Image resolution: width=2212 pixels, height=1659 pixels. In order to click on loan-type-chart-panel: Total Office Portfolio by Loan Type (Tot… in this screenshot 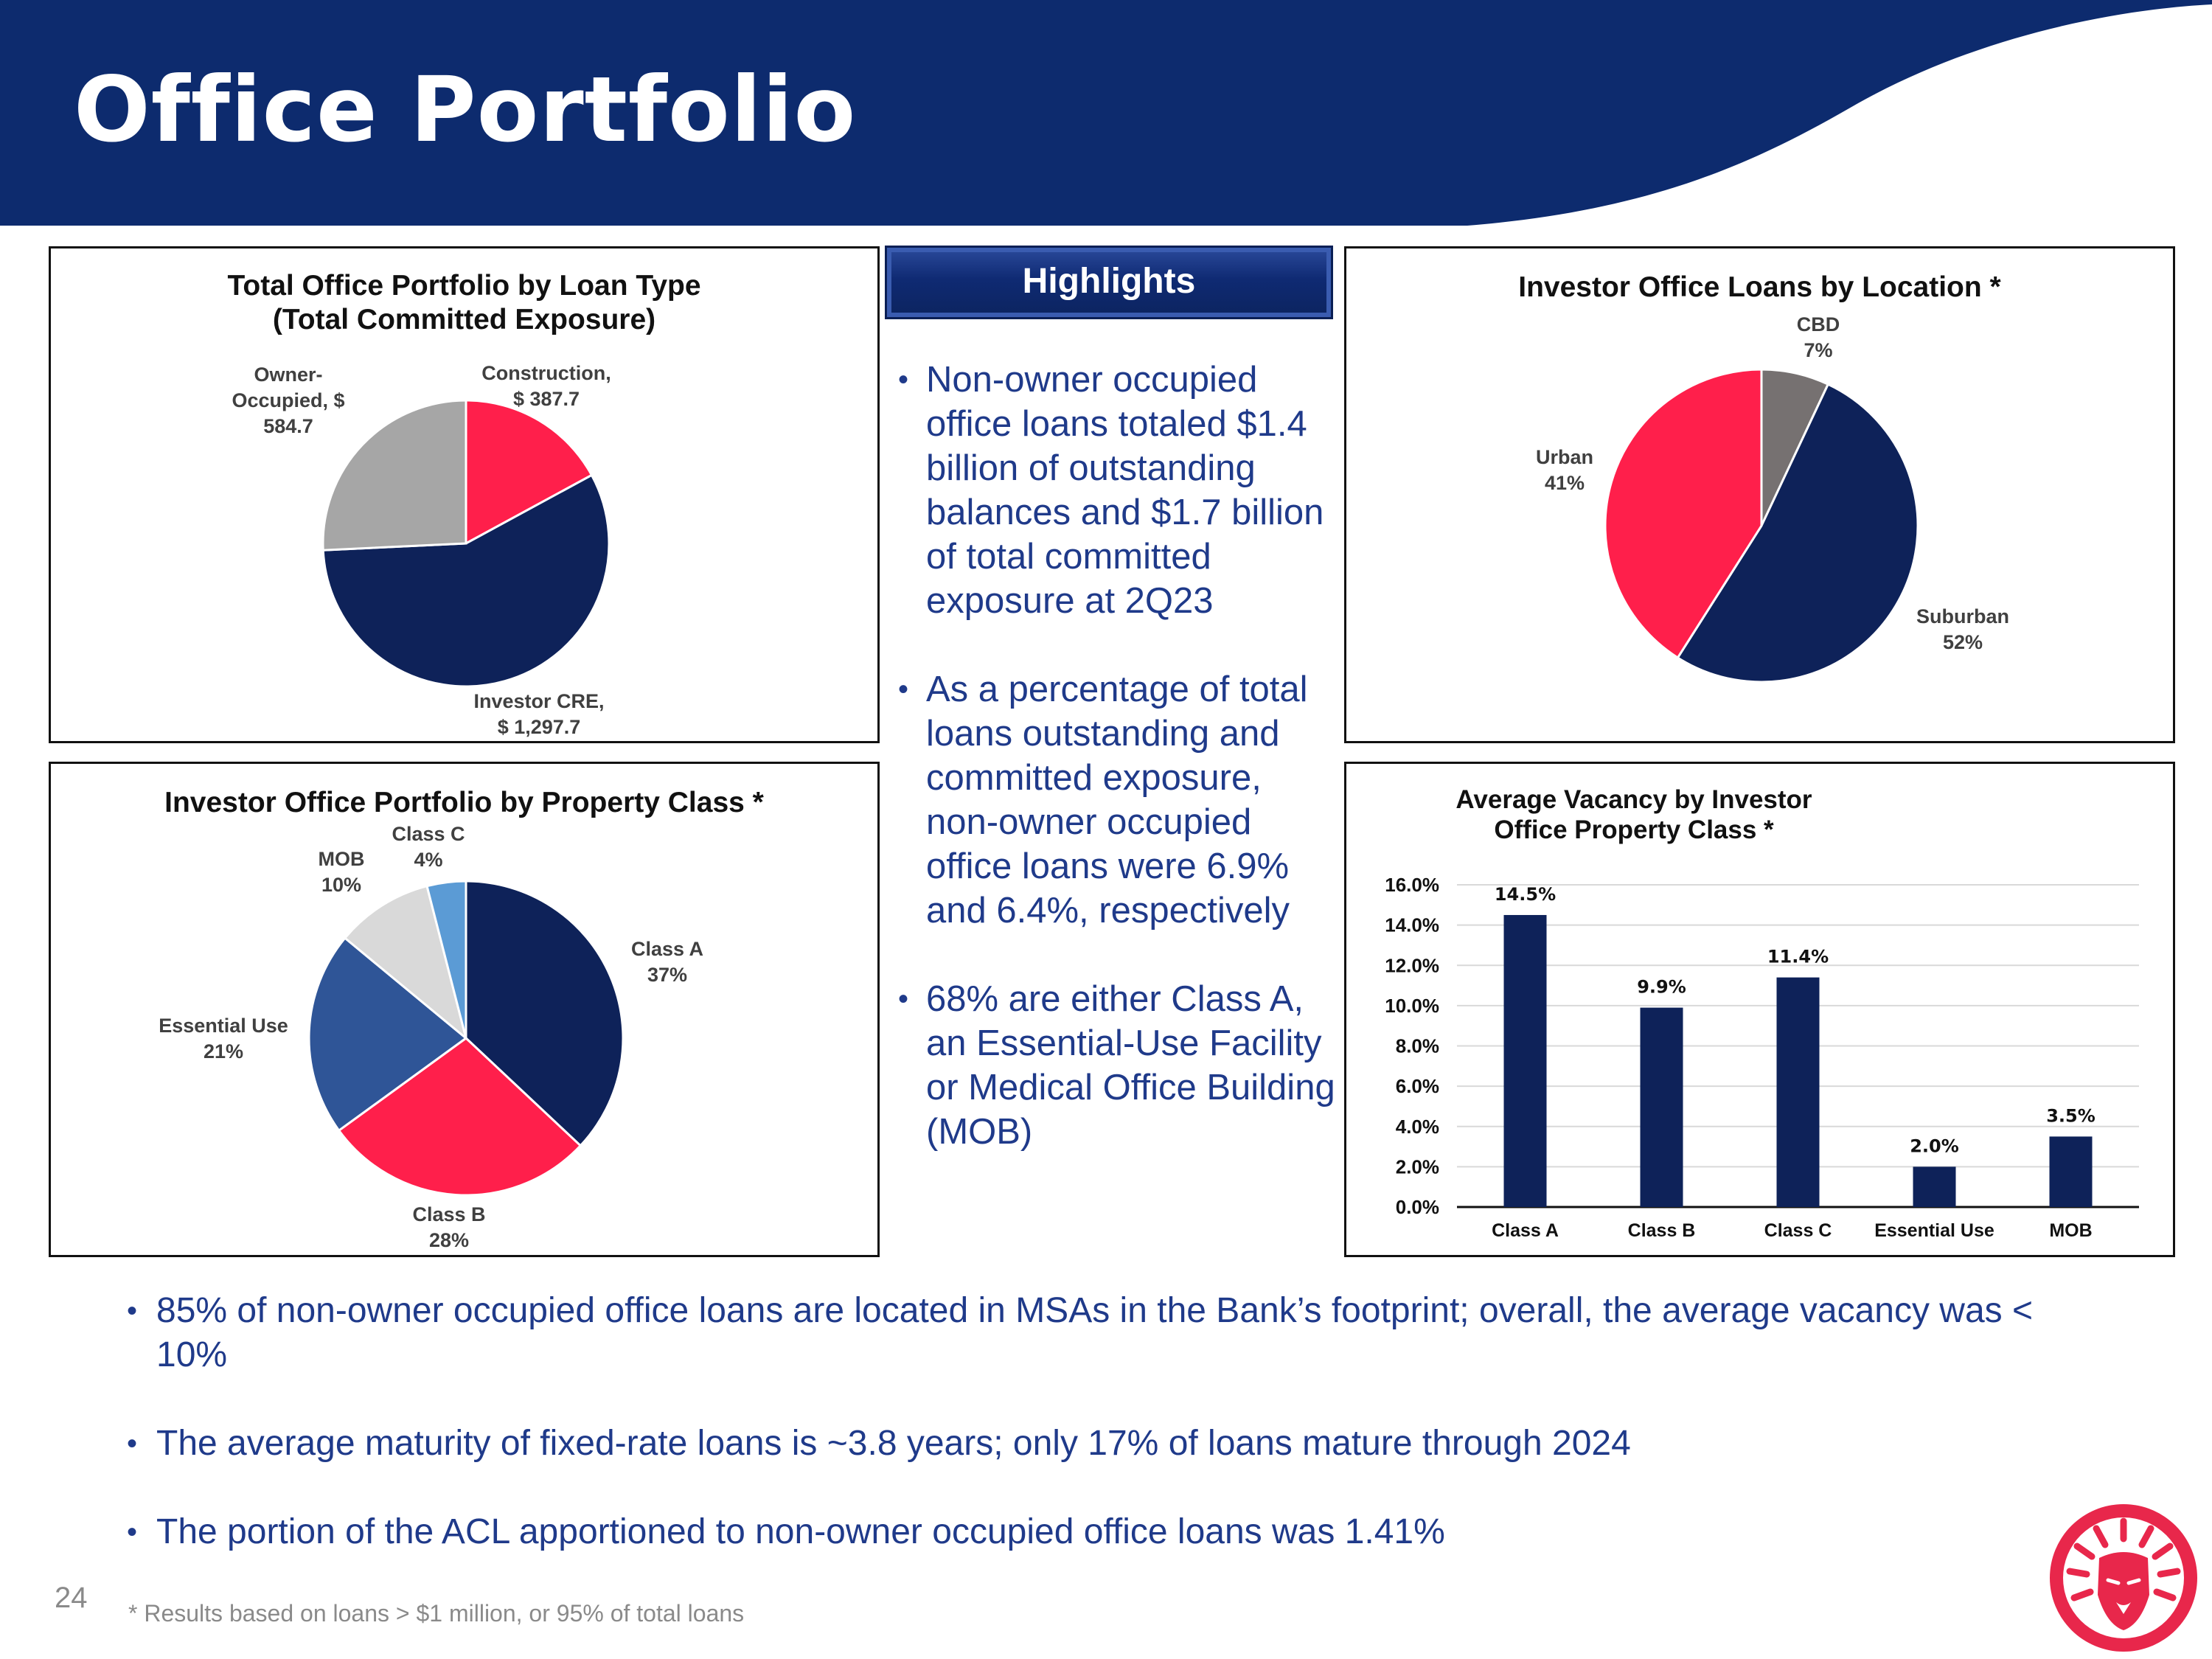, I will do `click(464, 494)`.